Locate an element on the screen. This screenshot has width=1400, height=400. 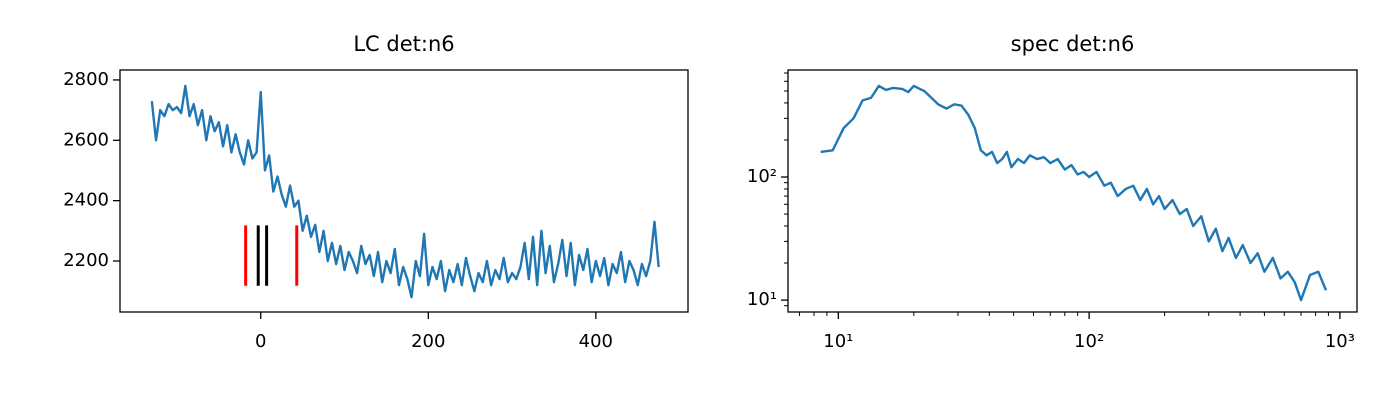
x-tick-label: 0 is located at coordinates (260, 341).